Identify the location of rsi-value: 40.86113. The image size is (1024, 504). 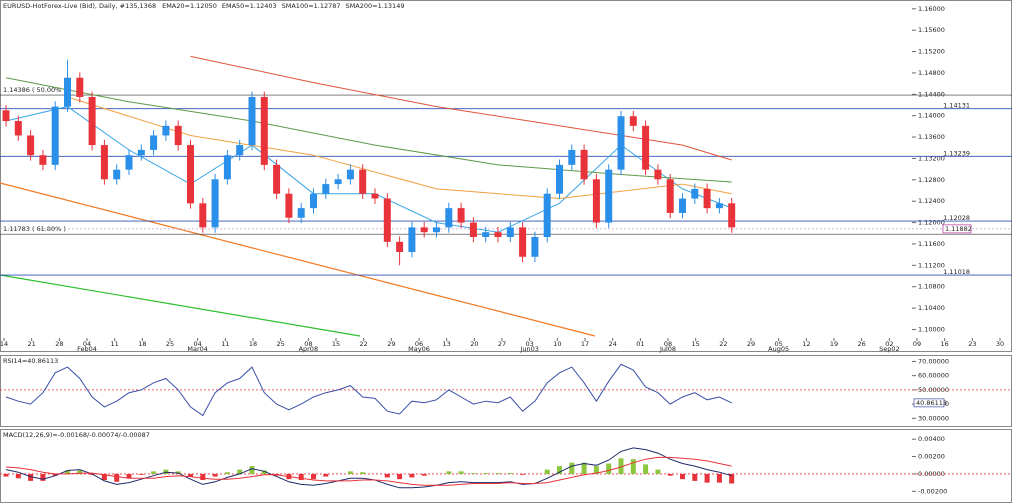
(931, 403).